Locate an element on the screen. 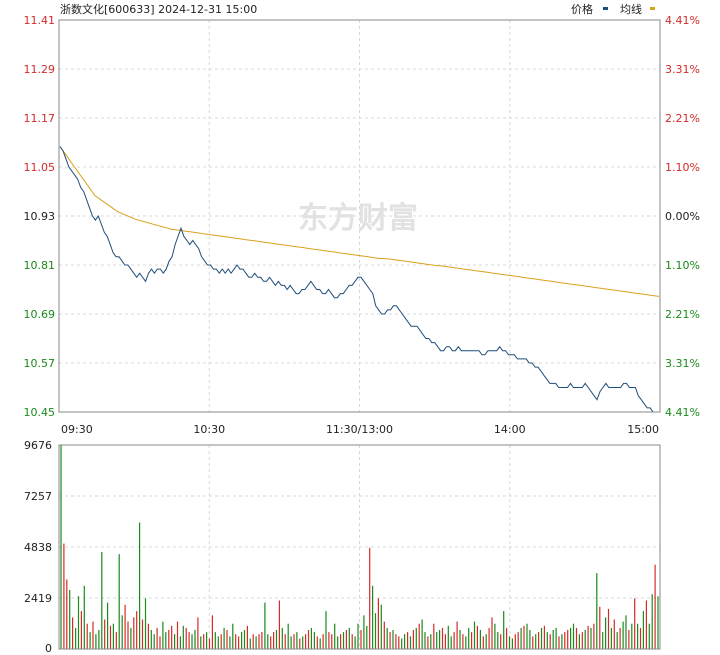 This screenshot has width=720, height=655. percent-tick-label: 3.31% is located at coordinates (682, 363).